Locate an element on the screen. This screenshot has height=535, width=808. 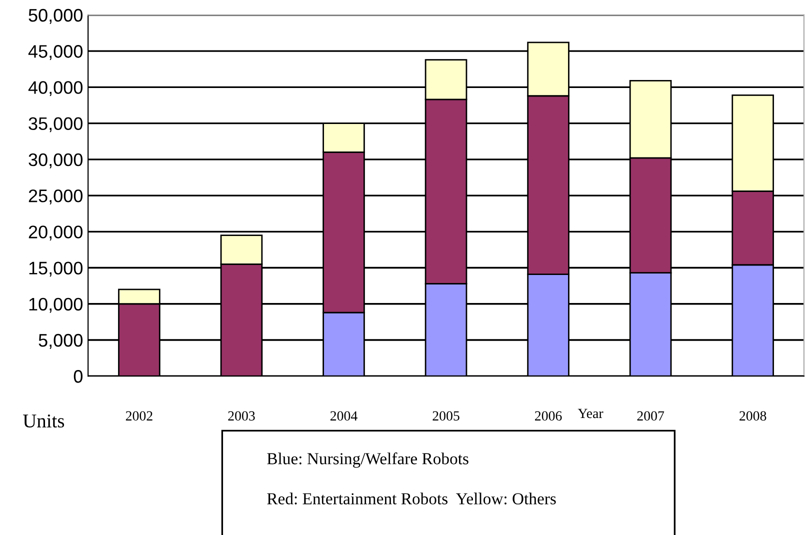
y-tick-label: 10,000 is located at coordinates (56, 305).